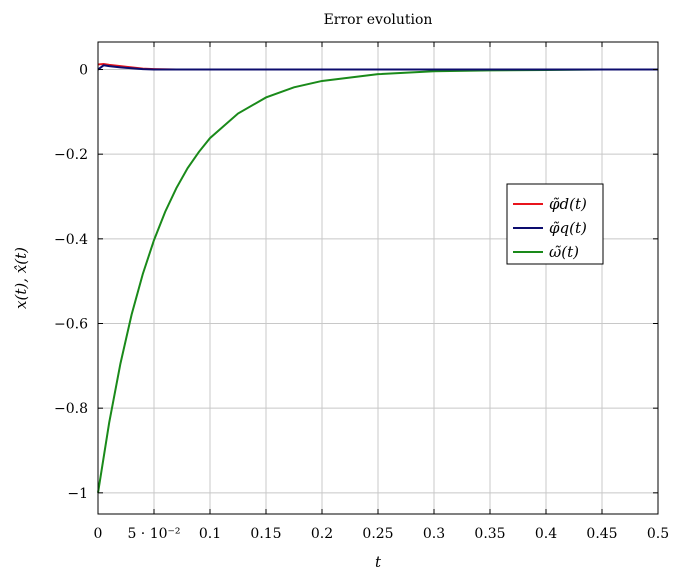 The image size is (682, 573). What do you see at coordinates (489, 534) in the screenshot?
I see `x-tick-label: 0.35` at bounding box center [489, 534].